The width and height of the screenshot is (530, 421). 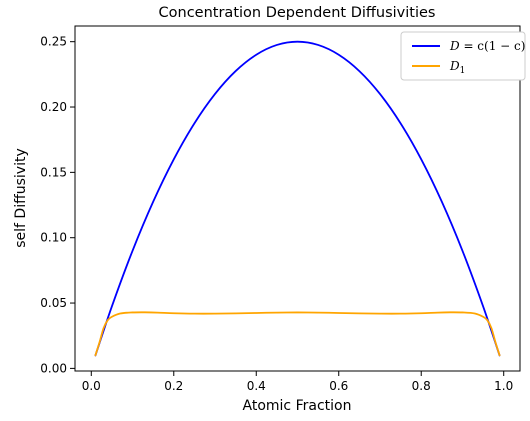 What do you see at coordinates (454, 66) in the screenshot?
I see `legend-label-series-2-main: D` at bounding box center [454, 66].